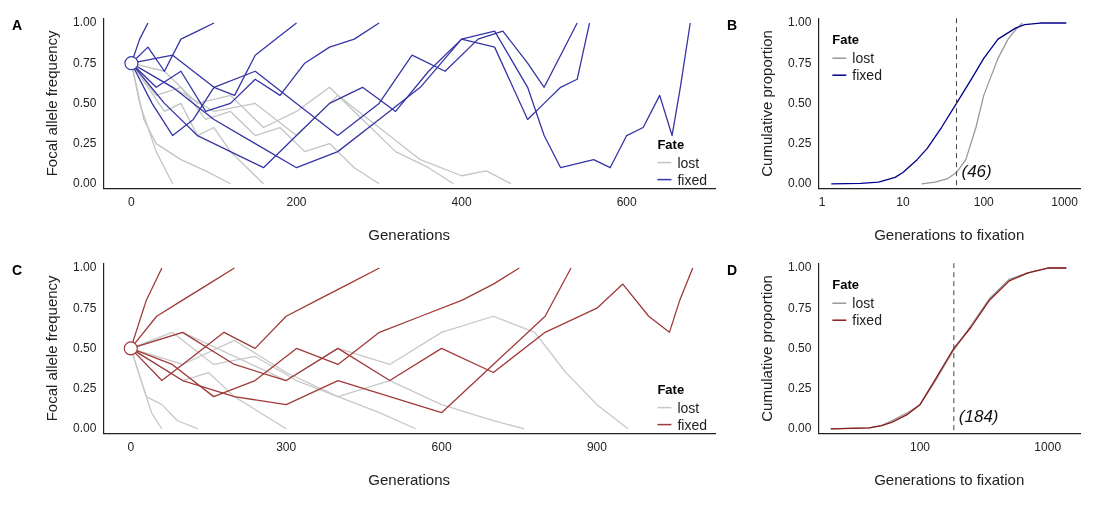 Image resolution: width=1097 pixels, height=505 pixels. Describe the element at coordinates (903, 202) in the screenshot. I see `x-tick-label: 10` at that location.